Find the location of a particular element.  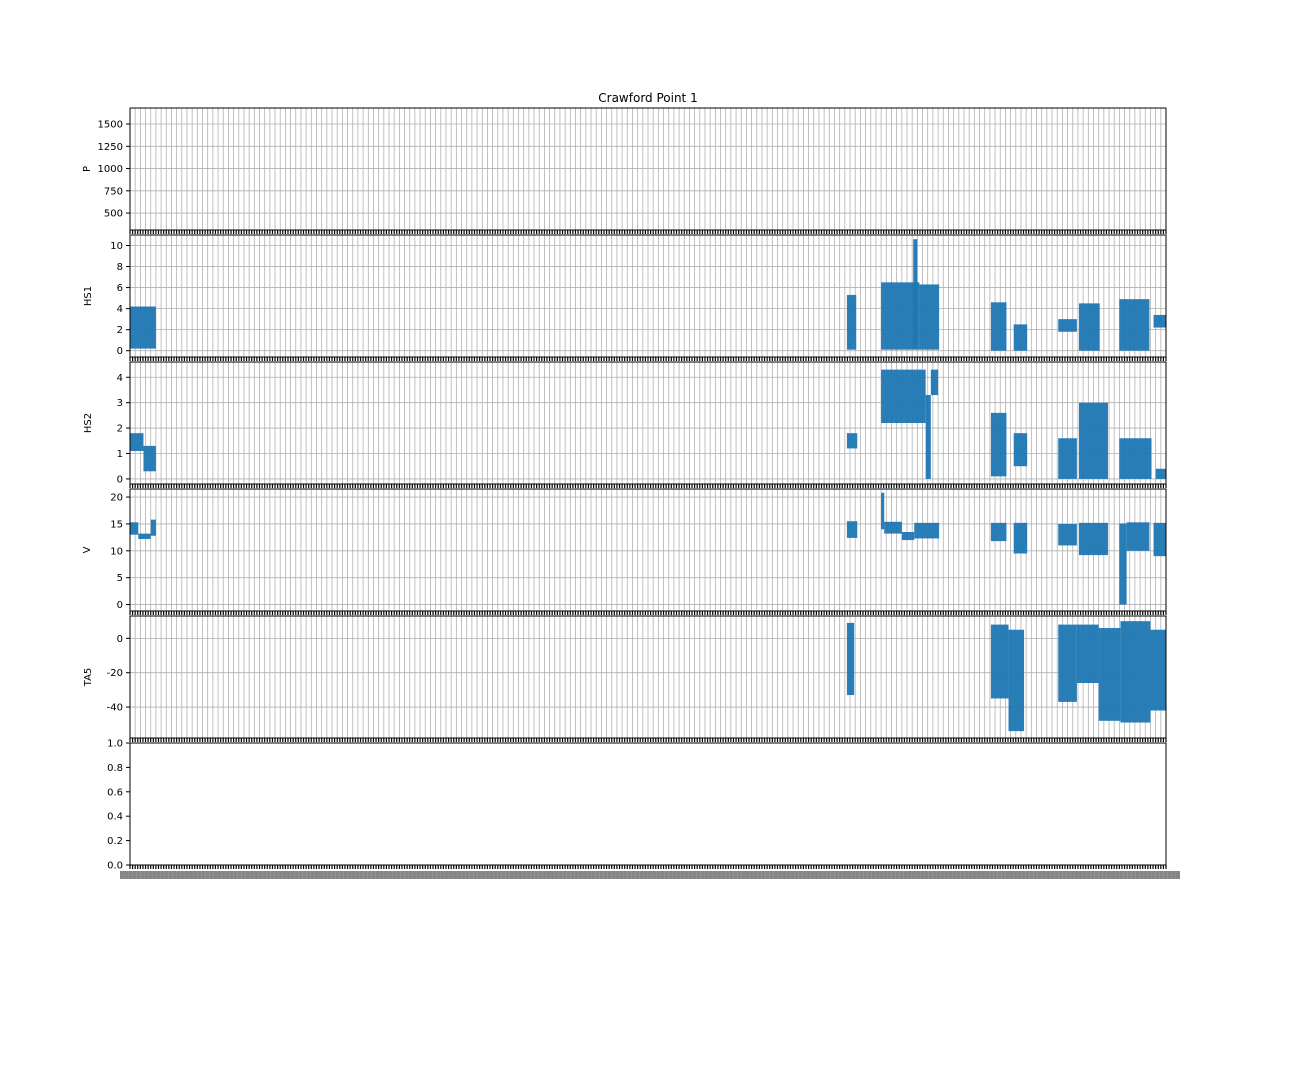

y-tick-label: 500 is located at coordinates (113, 214).